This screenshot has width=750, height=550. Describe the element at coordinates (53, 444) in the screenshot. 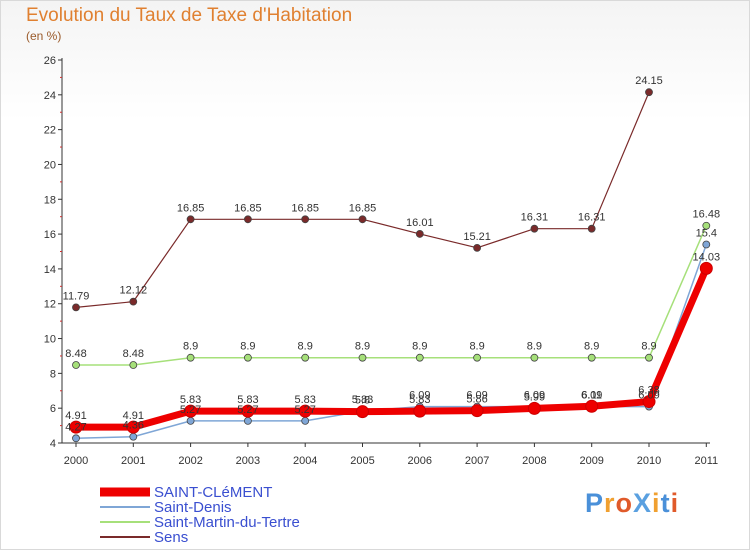

I see `y-tick-label: 4` at that location.